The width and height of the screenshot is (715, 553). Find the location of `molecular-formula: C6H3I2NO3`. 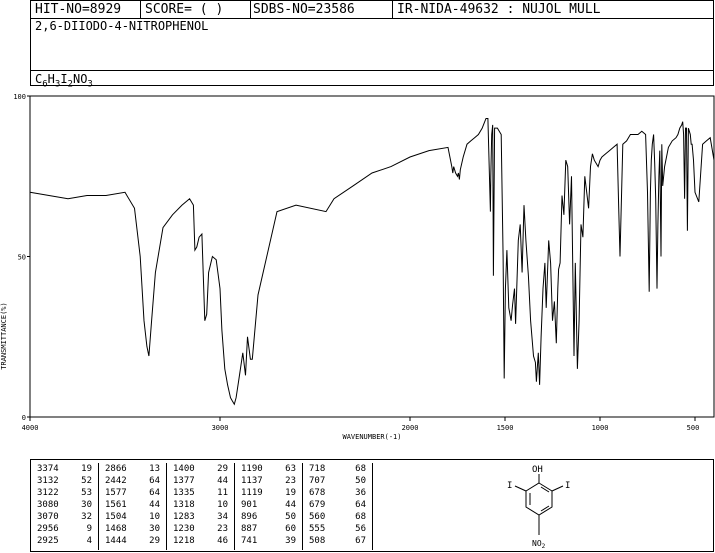

molecular-formula: C6H3I2NO3 is located at coordinates (64, 81).